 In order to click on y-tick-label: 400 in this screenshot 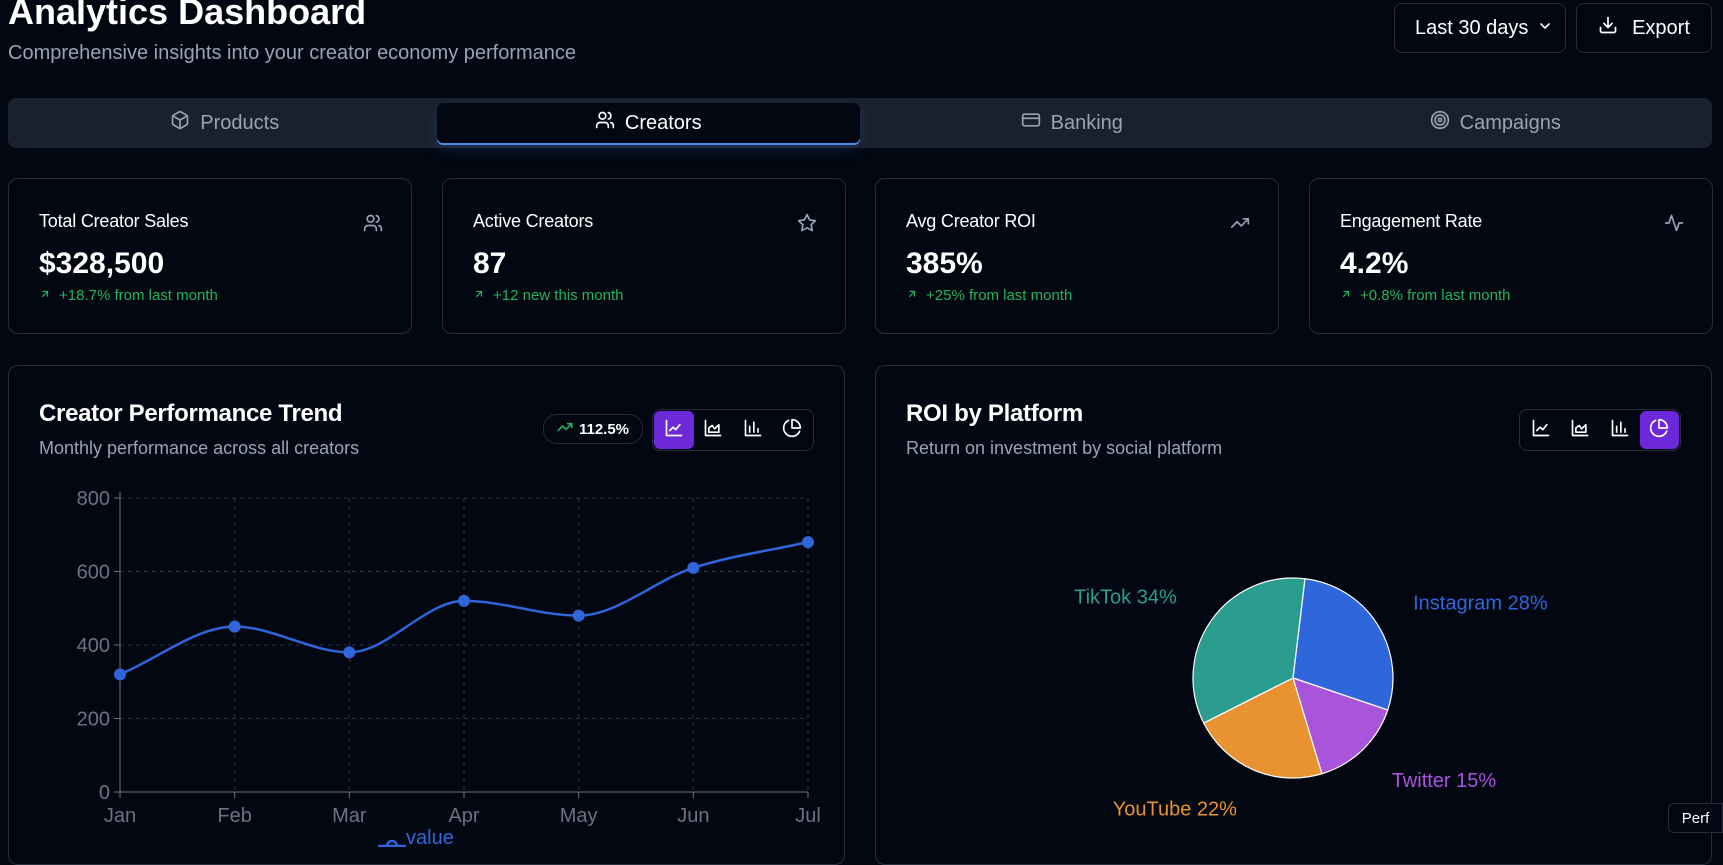, I will do `click(93, 646)`.